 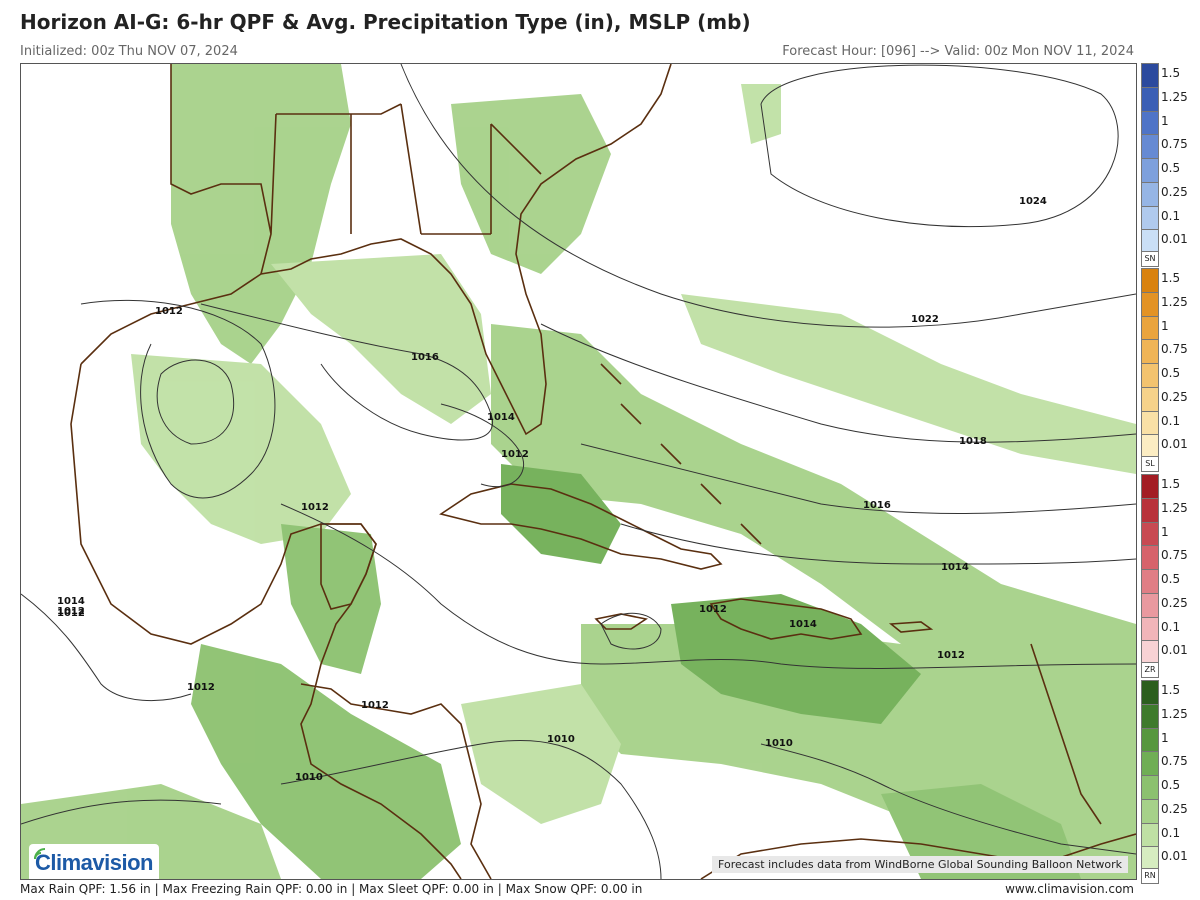 I want to click on initialized-time: Initialized: 00z Thu NOV 07, 2024, so click(x=129, y=51).